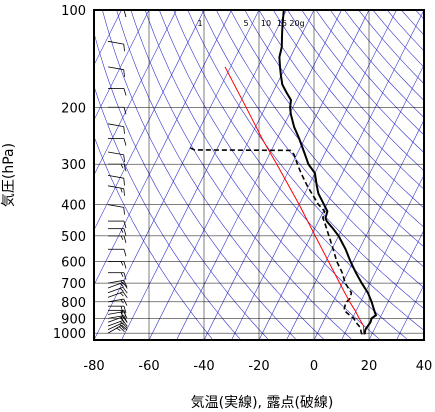  I want to click on wind-barbs, so click(117, 171).